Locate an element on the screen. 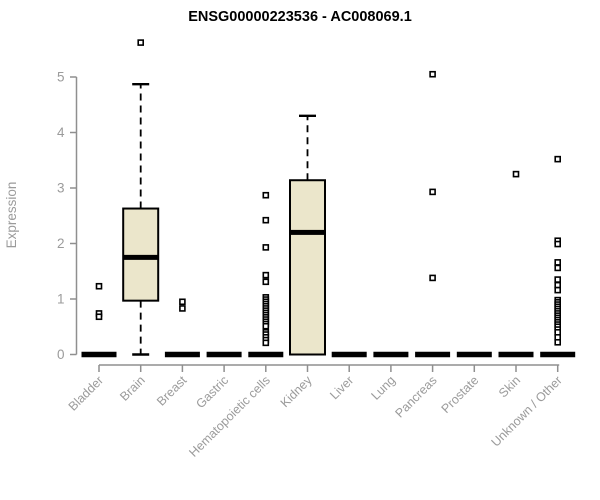  y-tick-label: 2 is located at coordinates (61, 243).